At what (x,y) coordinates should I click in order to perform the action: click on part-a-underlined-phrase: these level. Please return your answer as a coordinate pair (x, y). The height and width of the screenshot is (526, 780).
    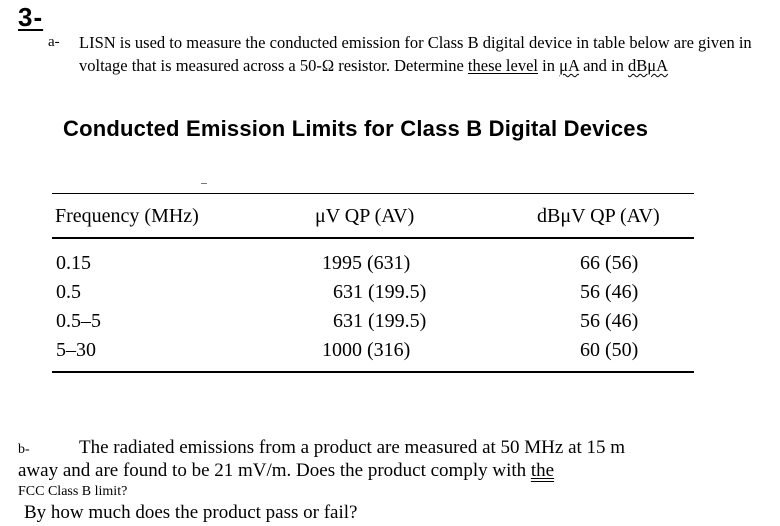
    Looking at the image, I should click on (502, 65).